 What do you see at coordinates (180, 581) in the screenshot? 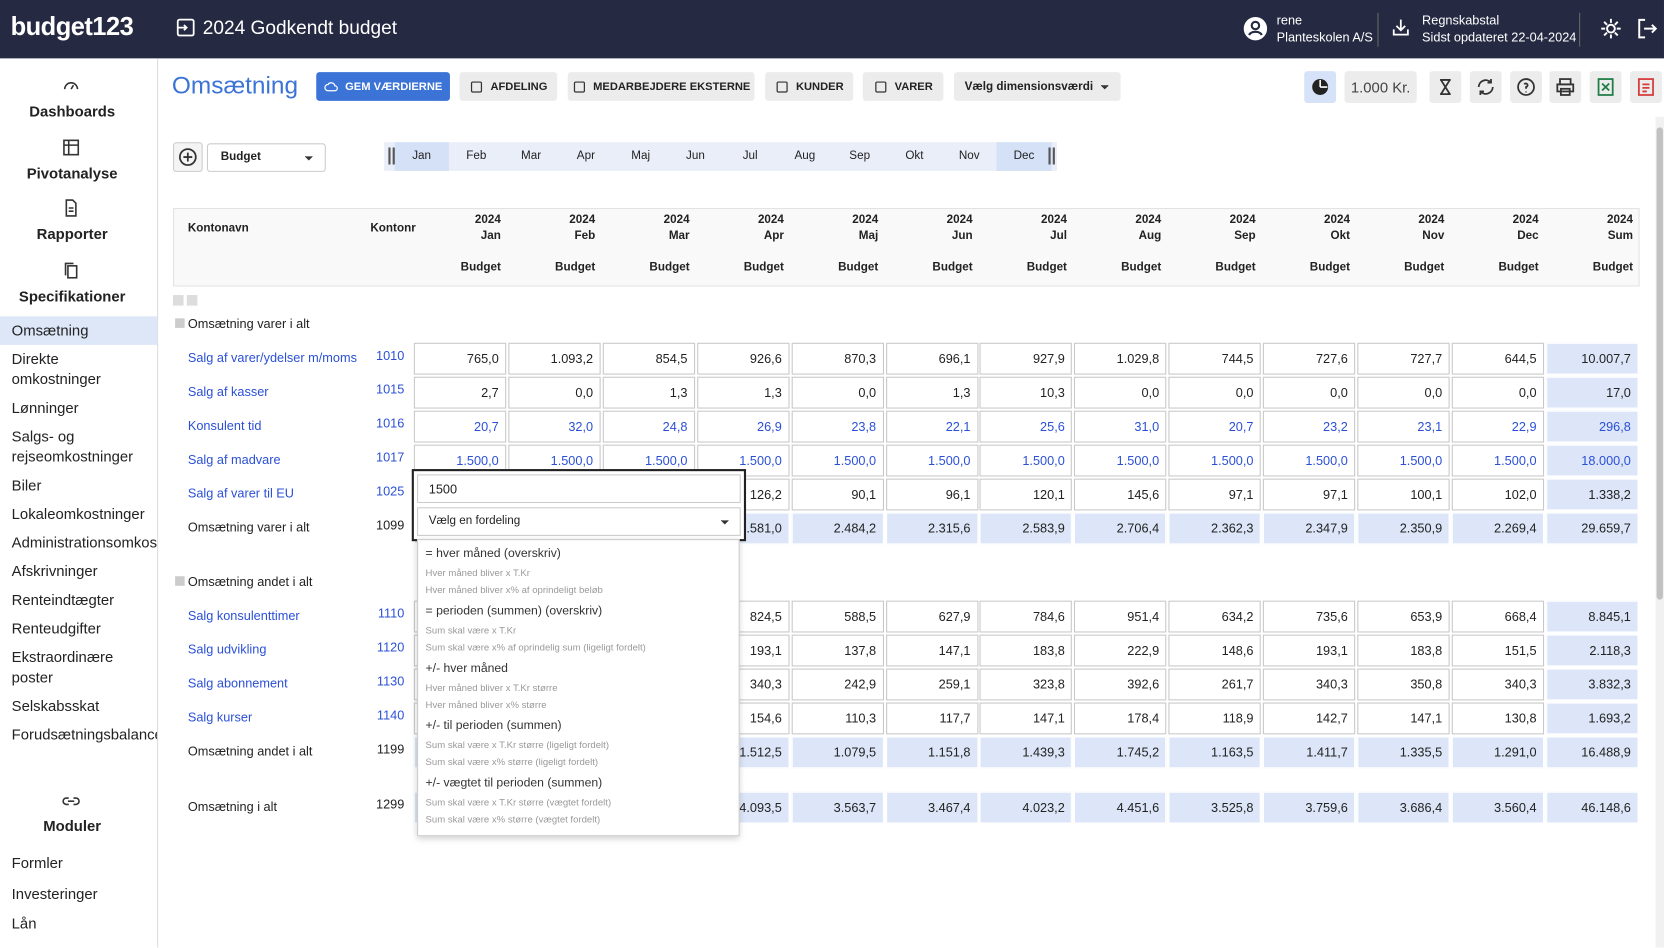
I see `group-toggle` at bounding box center [180, 581].